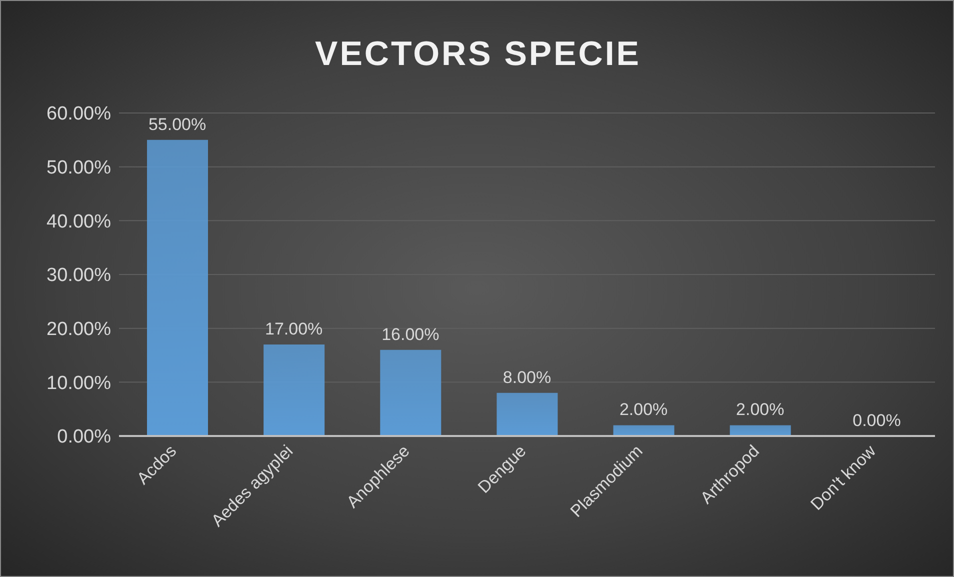  I want to click on y-tick-label: 40.00%, so click(79, 221).